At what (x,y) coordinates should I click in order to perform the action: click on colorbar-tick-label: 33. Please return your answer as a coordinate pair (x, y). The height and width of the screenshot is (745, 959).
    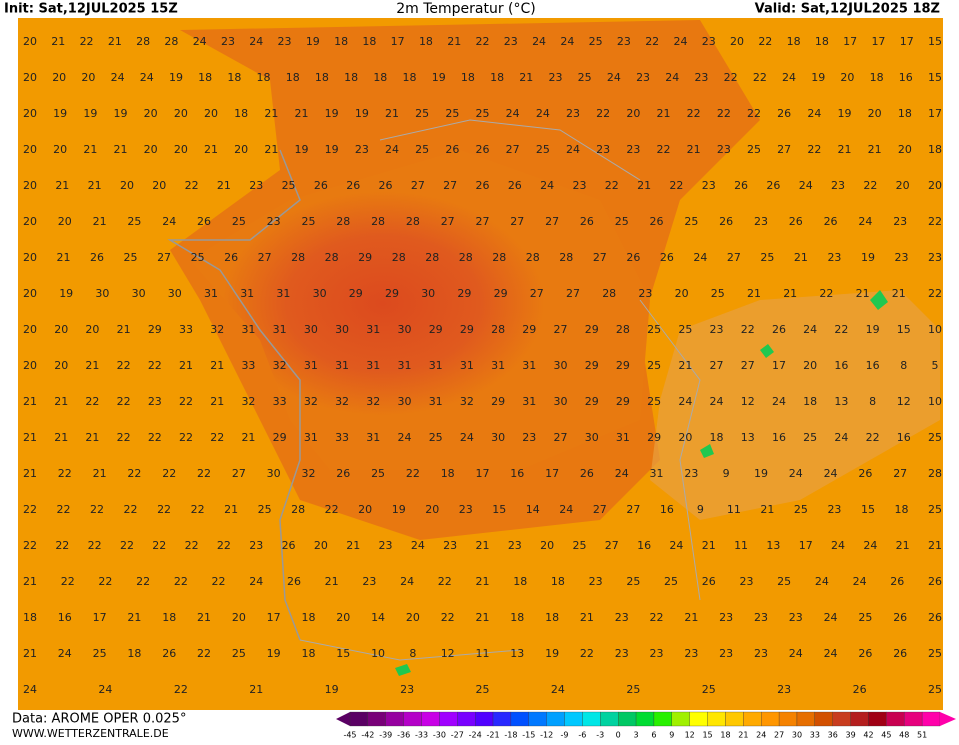
    Looking at the image, I should click on (815, 735).